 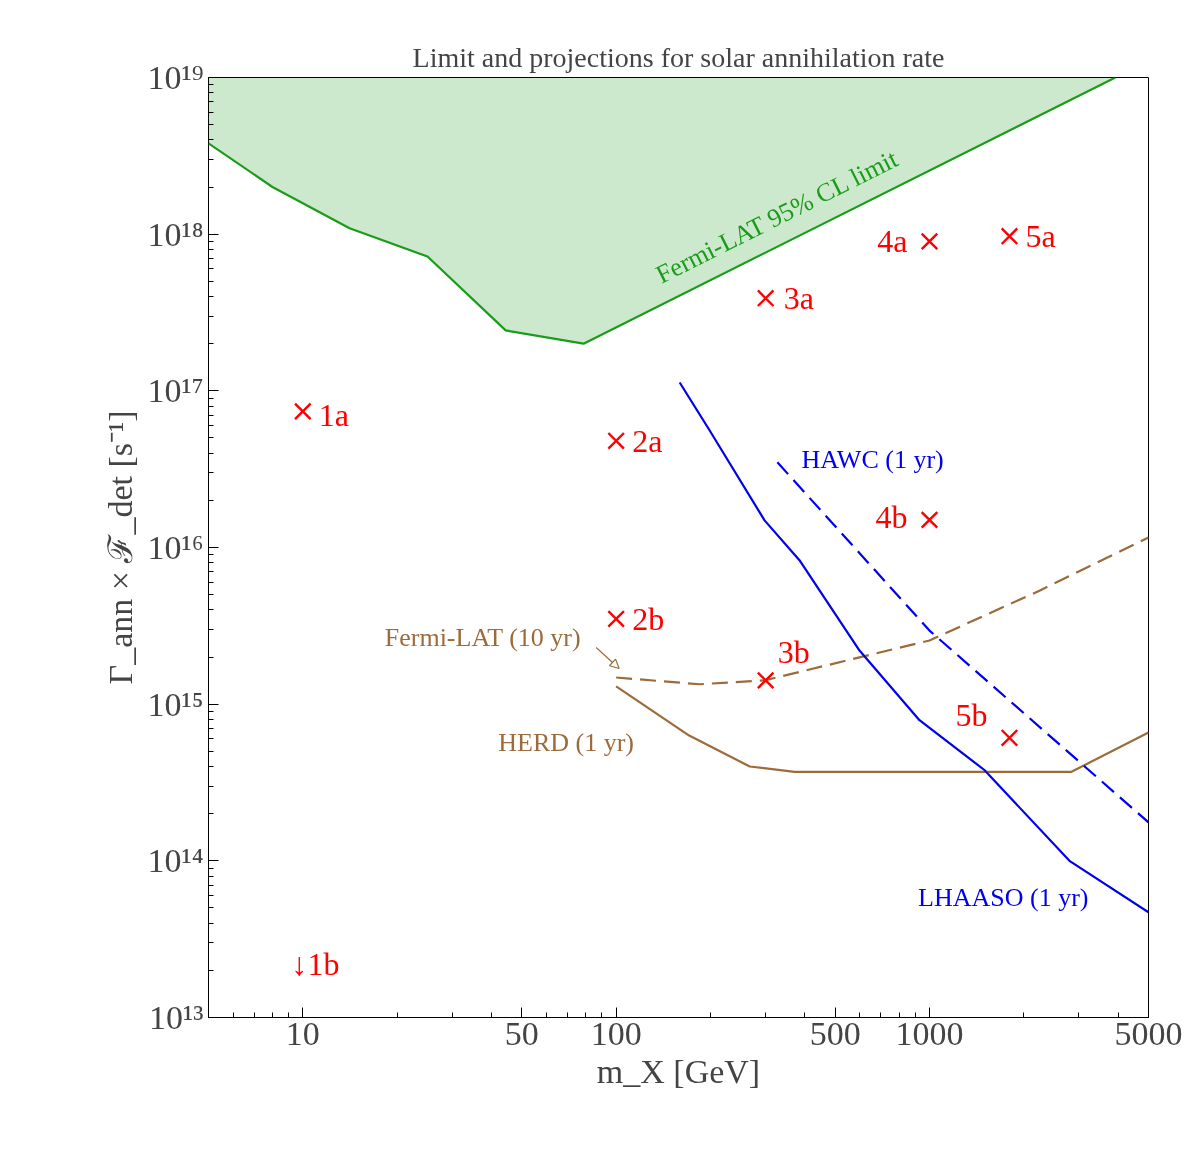 What do you see at coordinates (175, 77) in the screenshot?
I see `y-tick-label: 10¹⁹` at bounding box center [175, 77].